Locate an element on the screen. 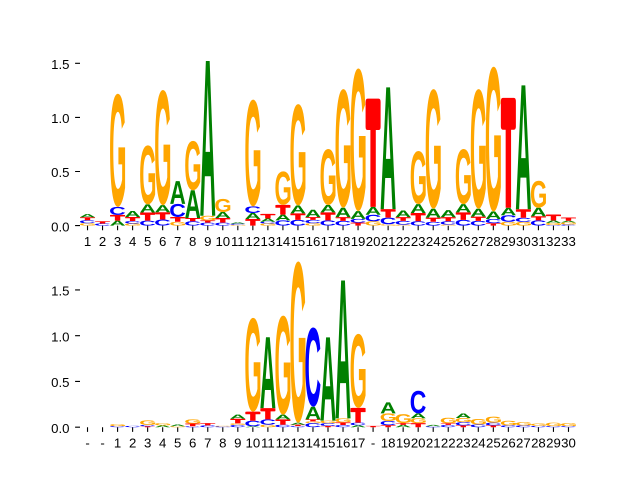 This screenshot has height=480, width=640. svg-text: 32 is located at coordinates (553, 241).